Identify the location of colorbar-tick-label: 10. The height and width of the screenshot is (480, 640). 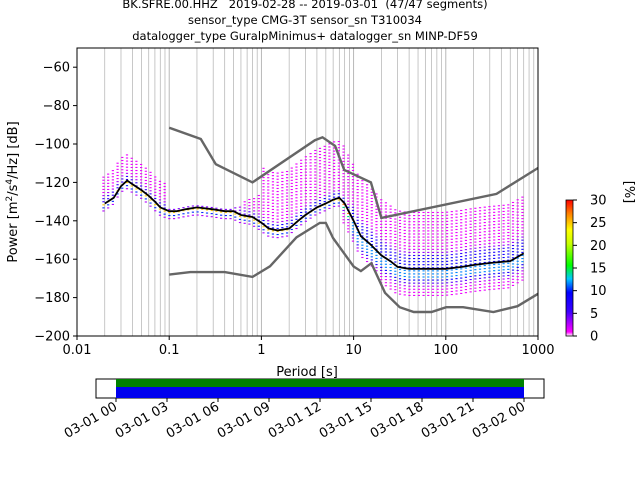
(598, 291).